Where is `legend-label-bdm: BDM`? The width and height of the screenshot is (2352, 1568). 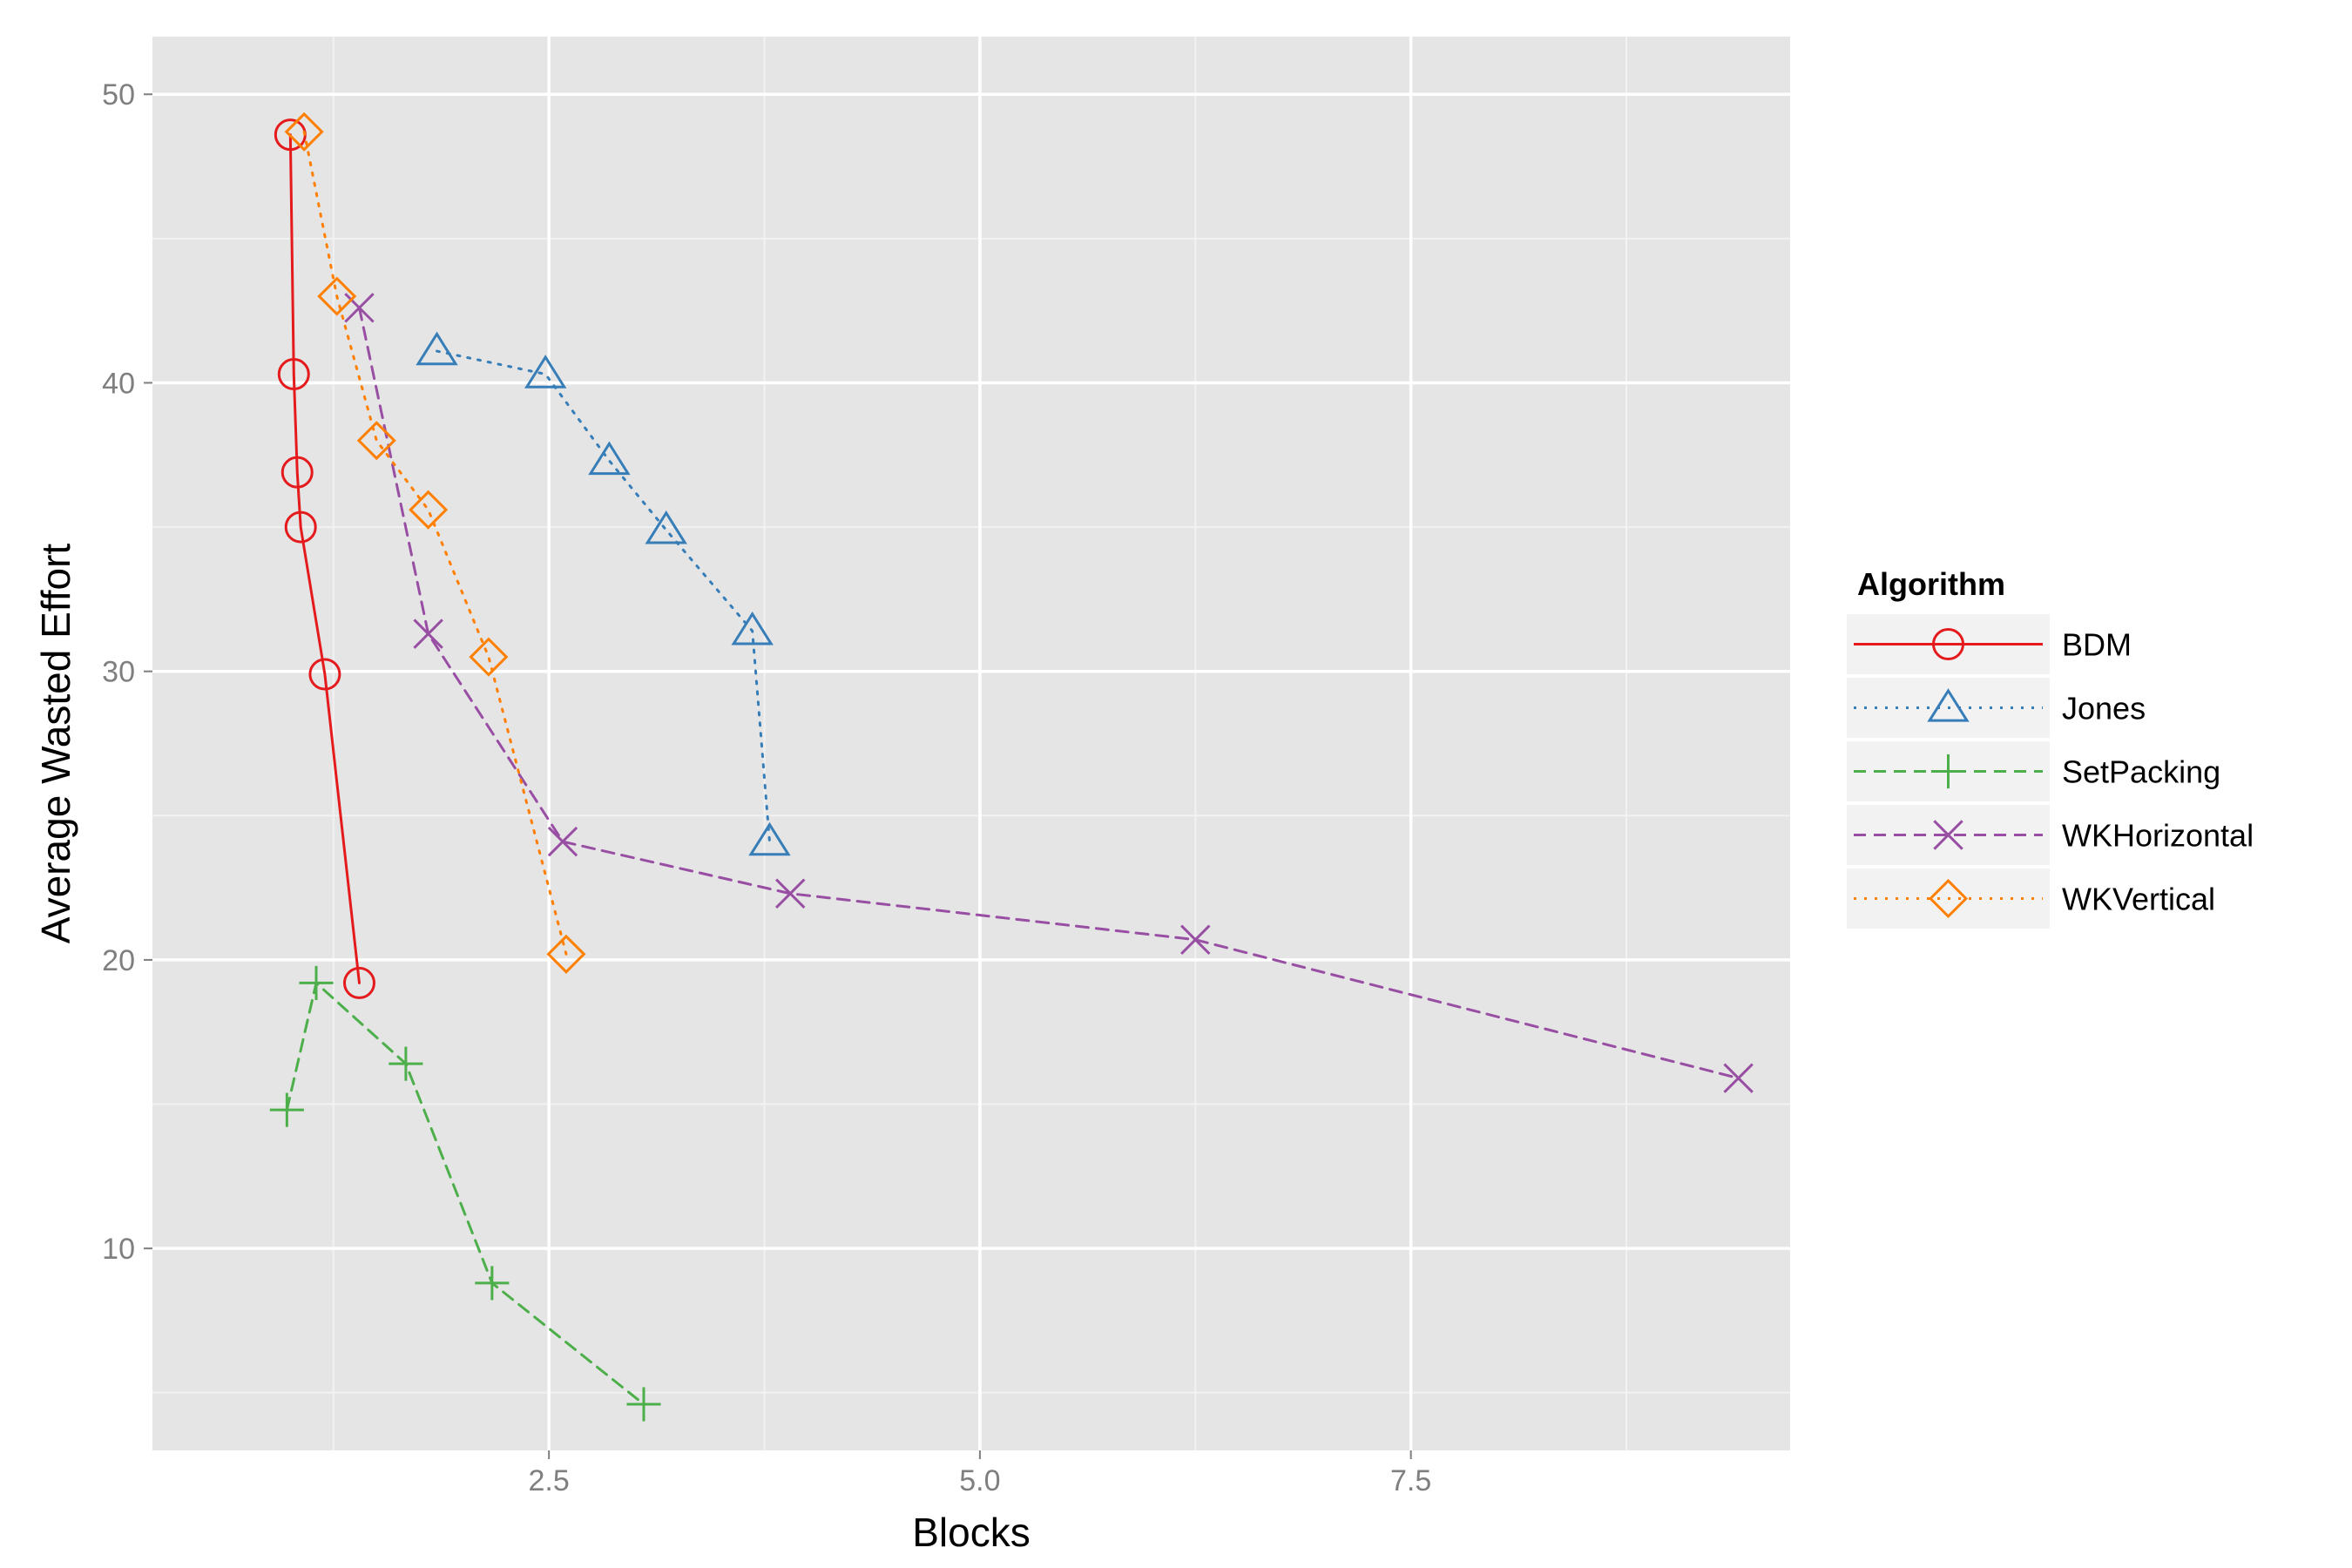
legend-label-bdm: BDM is located at coordinates (2097, 645).